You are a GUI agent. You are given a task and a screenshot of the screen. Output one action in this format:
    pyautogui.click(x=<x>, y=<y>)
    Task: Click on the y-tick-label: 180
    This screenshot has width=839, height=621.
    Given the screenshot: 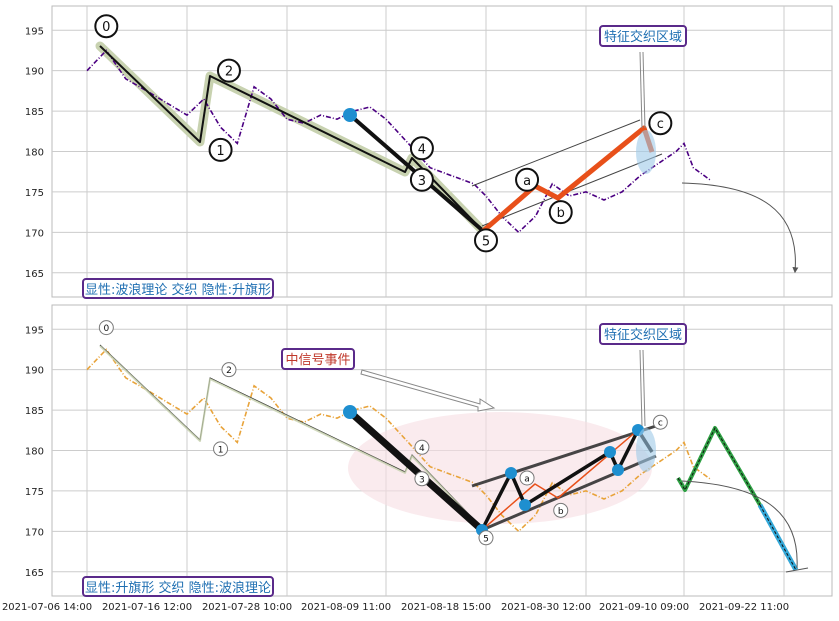 What is the action you would take?
    pyautogui.click(x=34, y=153)
    